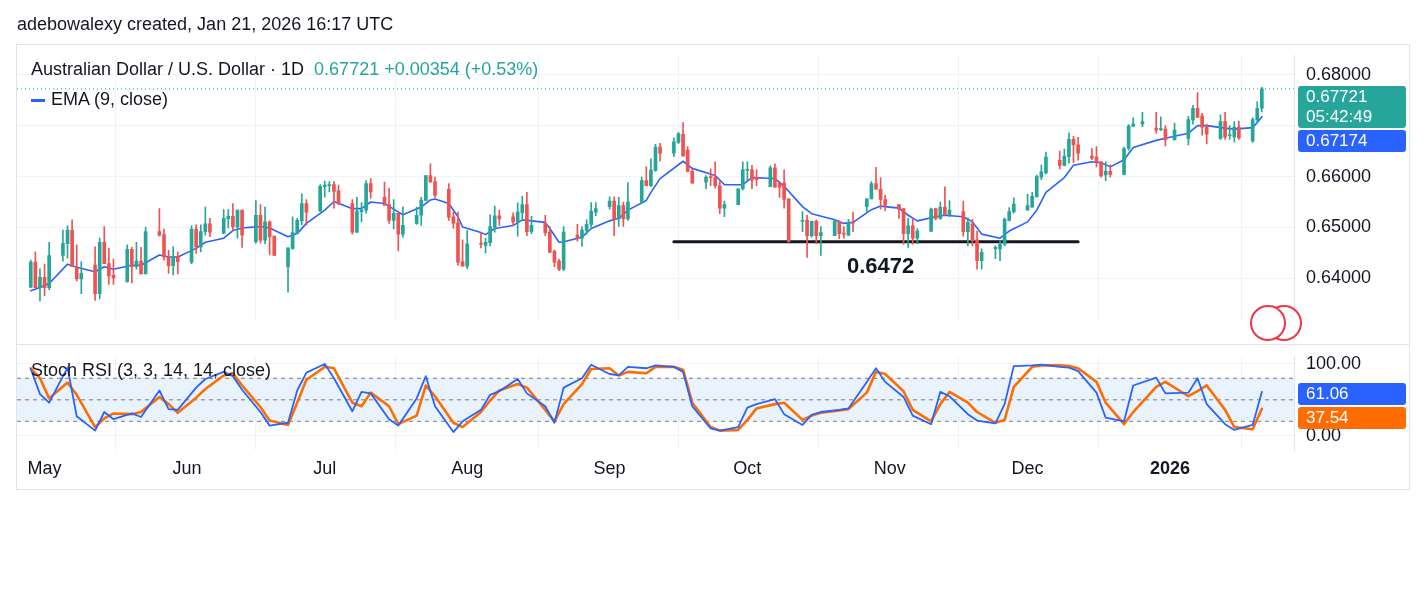 The height and width of the screenshot is (591, 1428). I want to click on x-tick-label: Jul, so click(325, 467).